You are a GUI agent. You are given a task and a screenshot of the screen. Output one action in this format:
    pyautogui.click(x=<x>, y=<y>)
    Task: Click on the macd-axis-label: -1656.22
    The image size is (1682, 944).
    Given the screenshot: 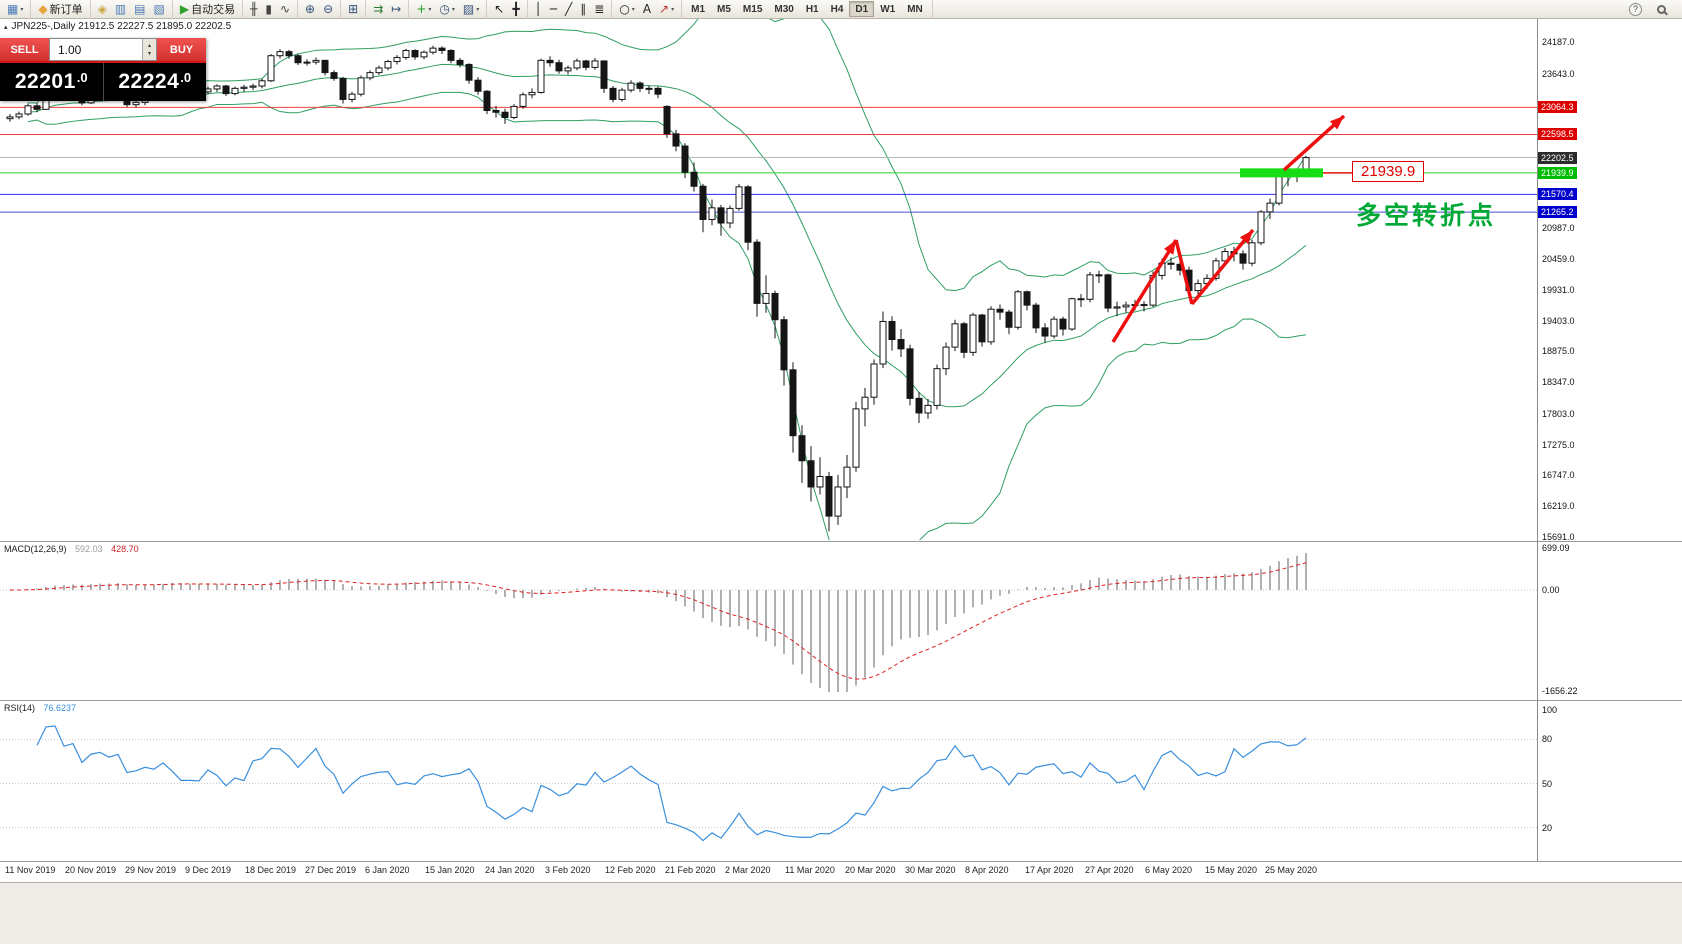 What is the action you would take?
    pyautogui.click(x=1560, y=691)
    